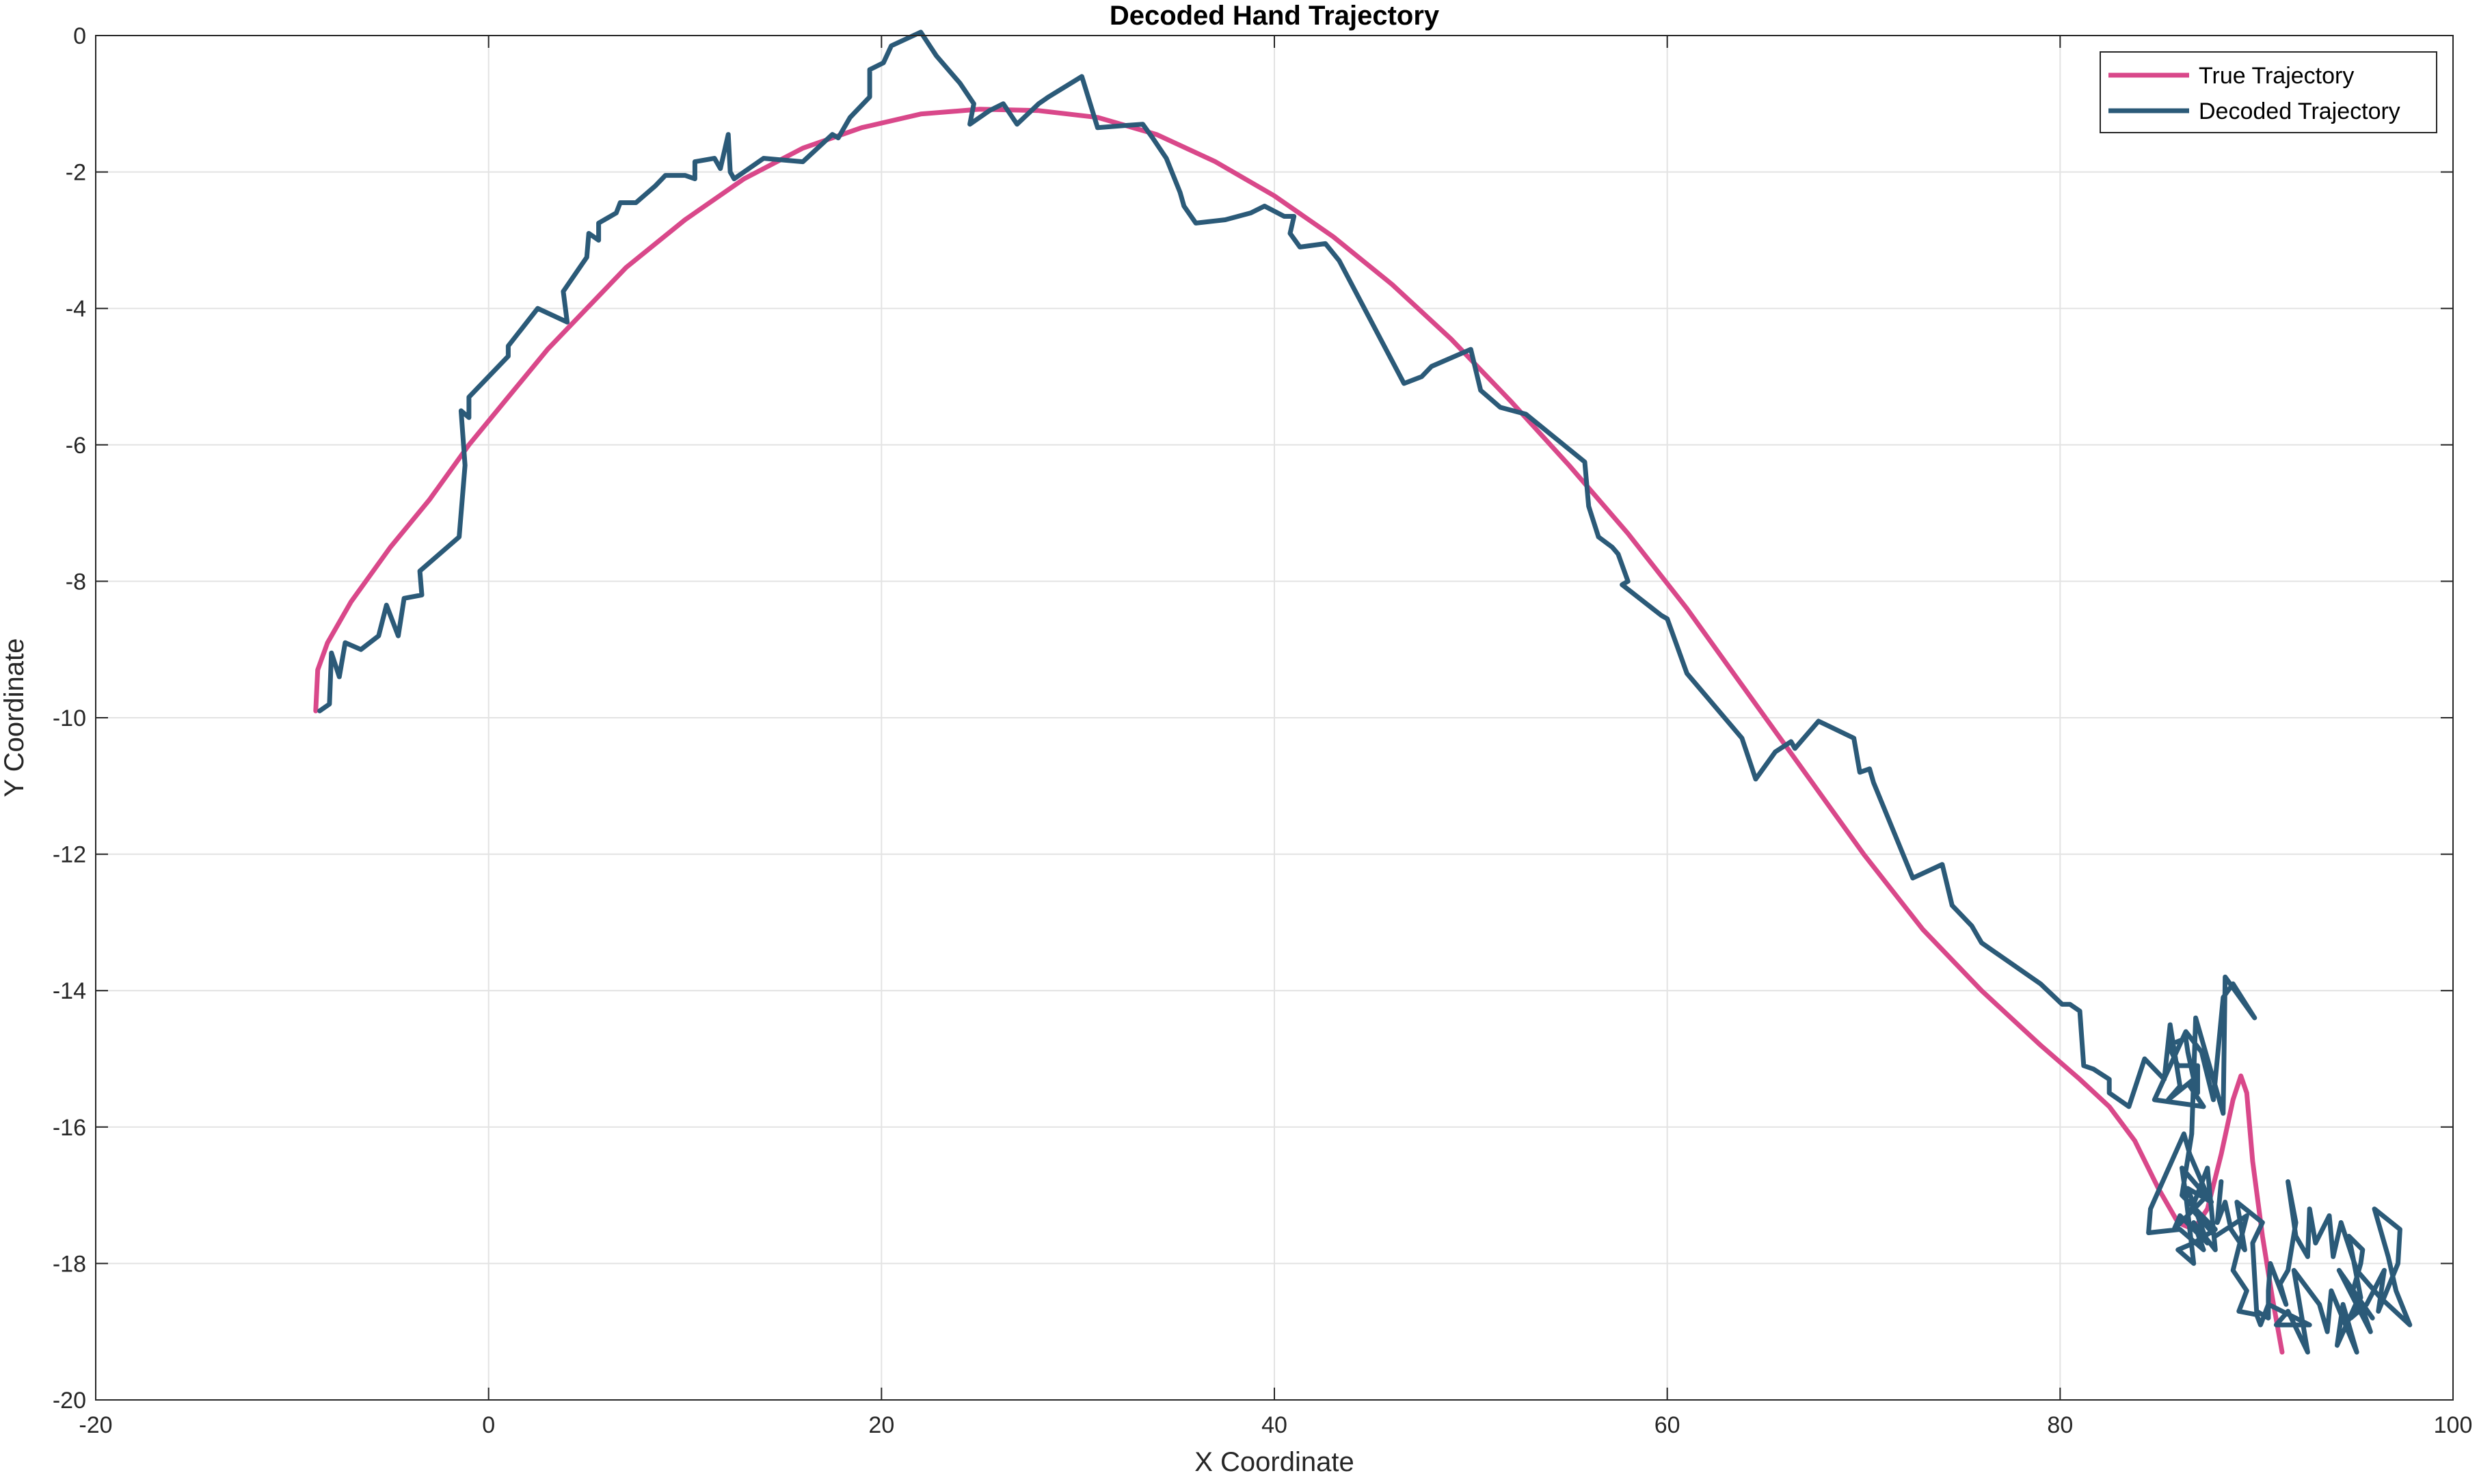 The width and height of the screenshot is (2479, 1484). What do you see at coordinates (2453, 1425) in the screenshot?
I see `x-tick-label: 100` at bounding box center [2453, 1425].